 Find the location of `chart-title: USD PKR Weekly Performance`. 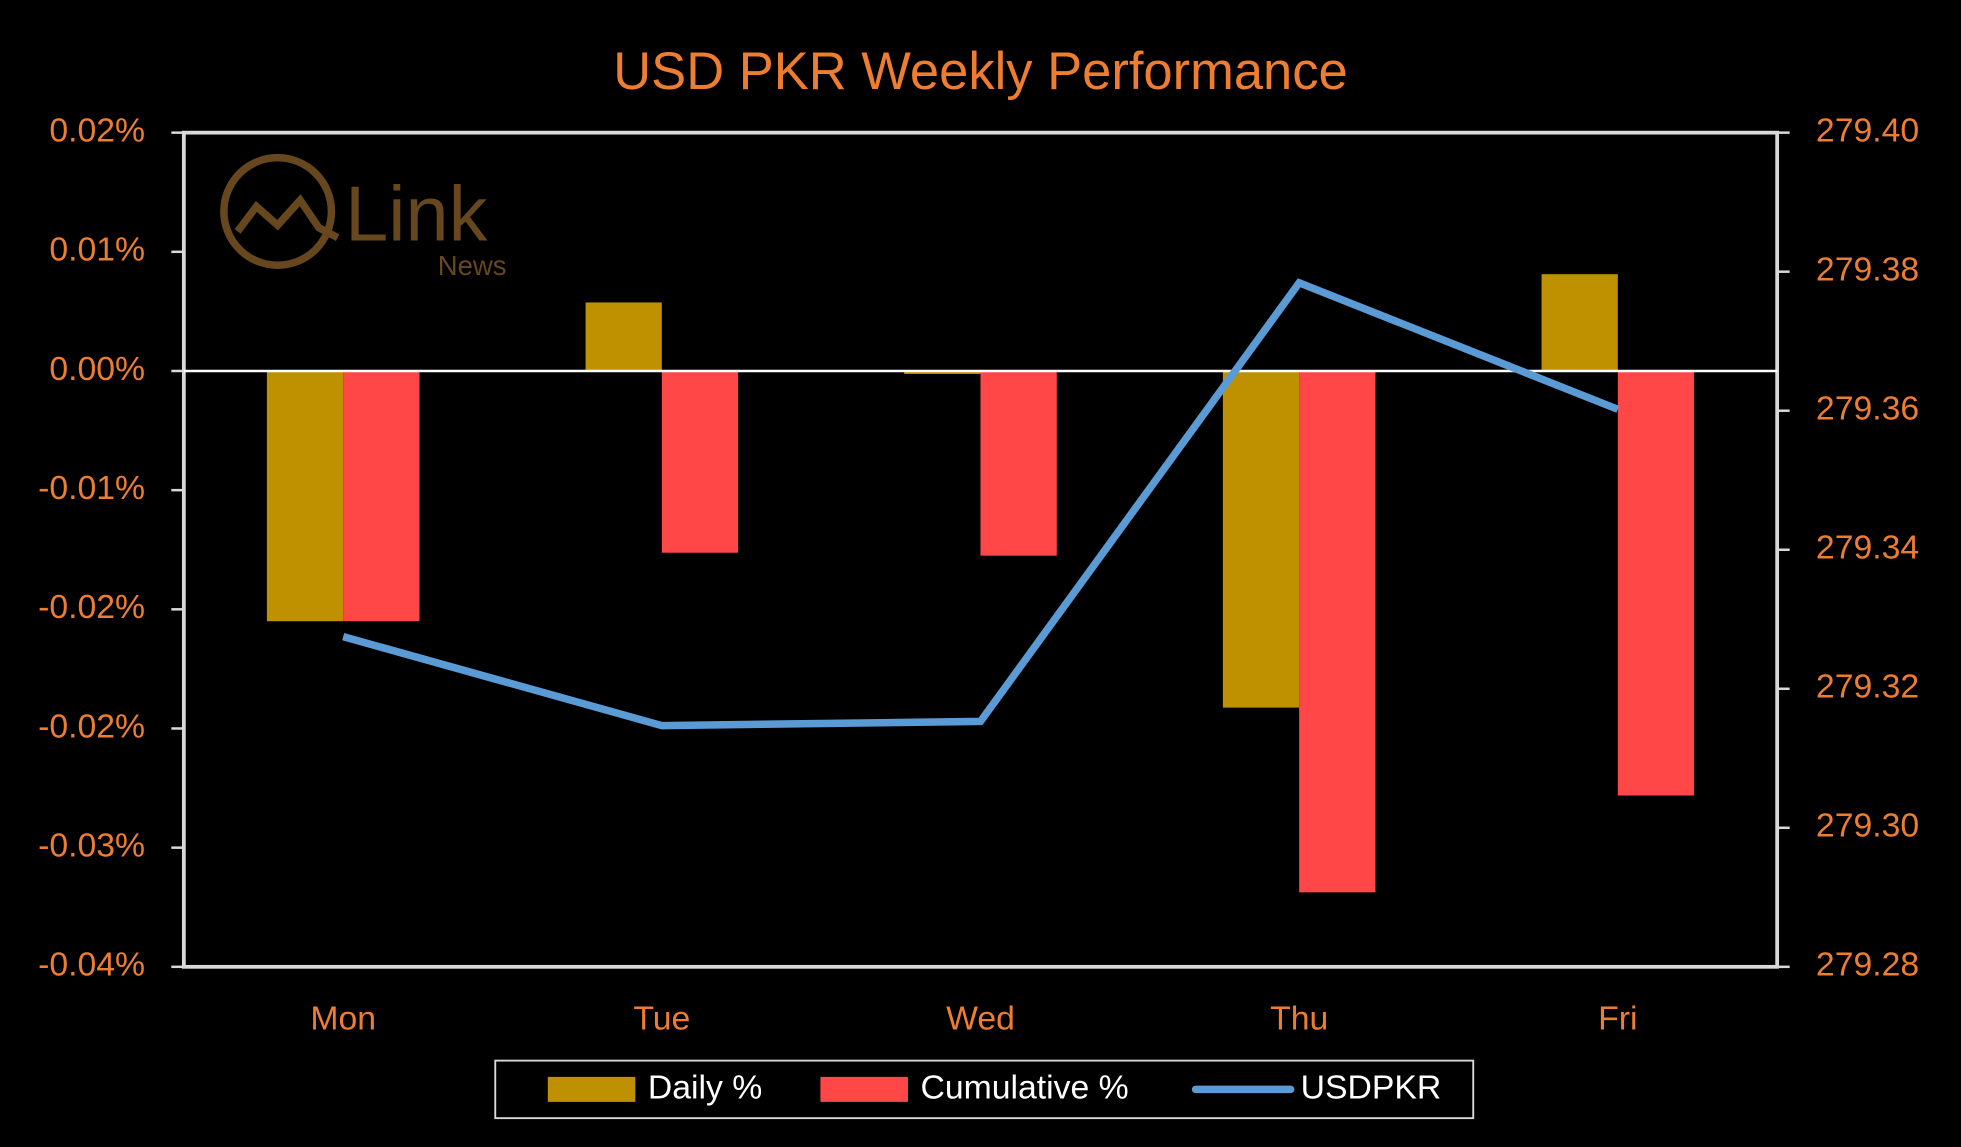

chart-title: USD PKR Weekly Performance is located at coordinates (980, 71).